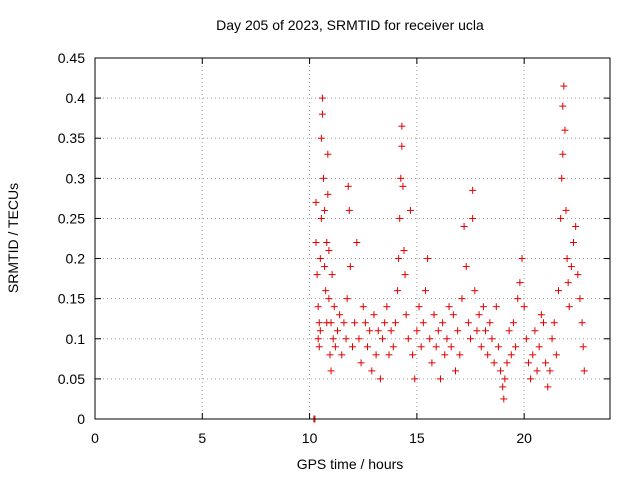 Image resolution: width=640 pixels, height=480 pixels. What do you see at coordinates (76, 339) in the screenshot?
I see `y-tick-label: 0.1` at bounding box center [76, 339].